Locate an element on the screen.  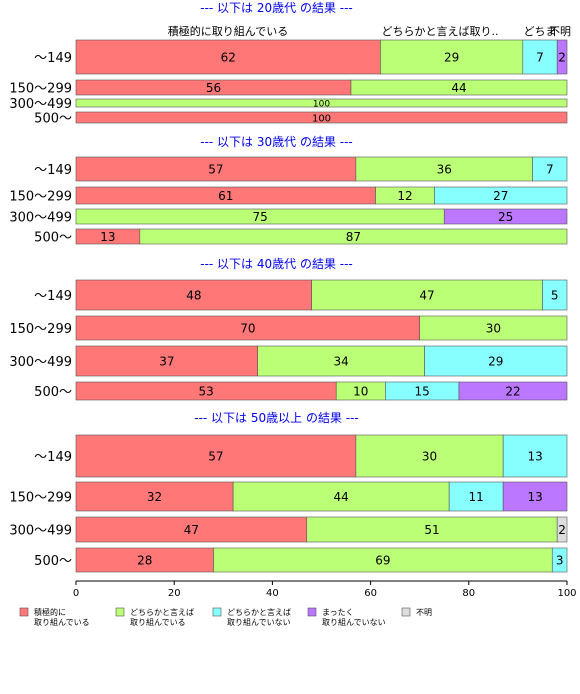
column-header: 不明 is located at coordinates (560, 31).